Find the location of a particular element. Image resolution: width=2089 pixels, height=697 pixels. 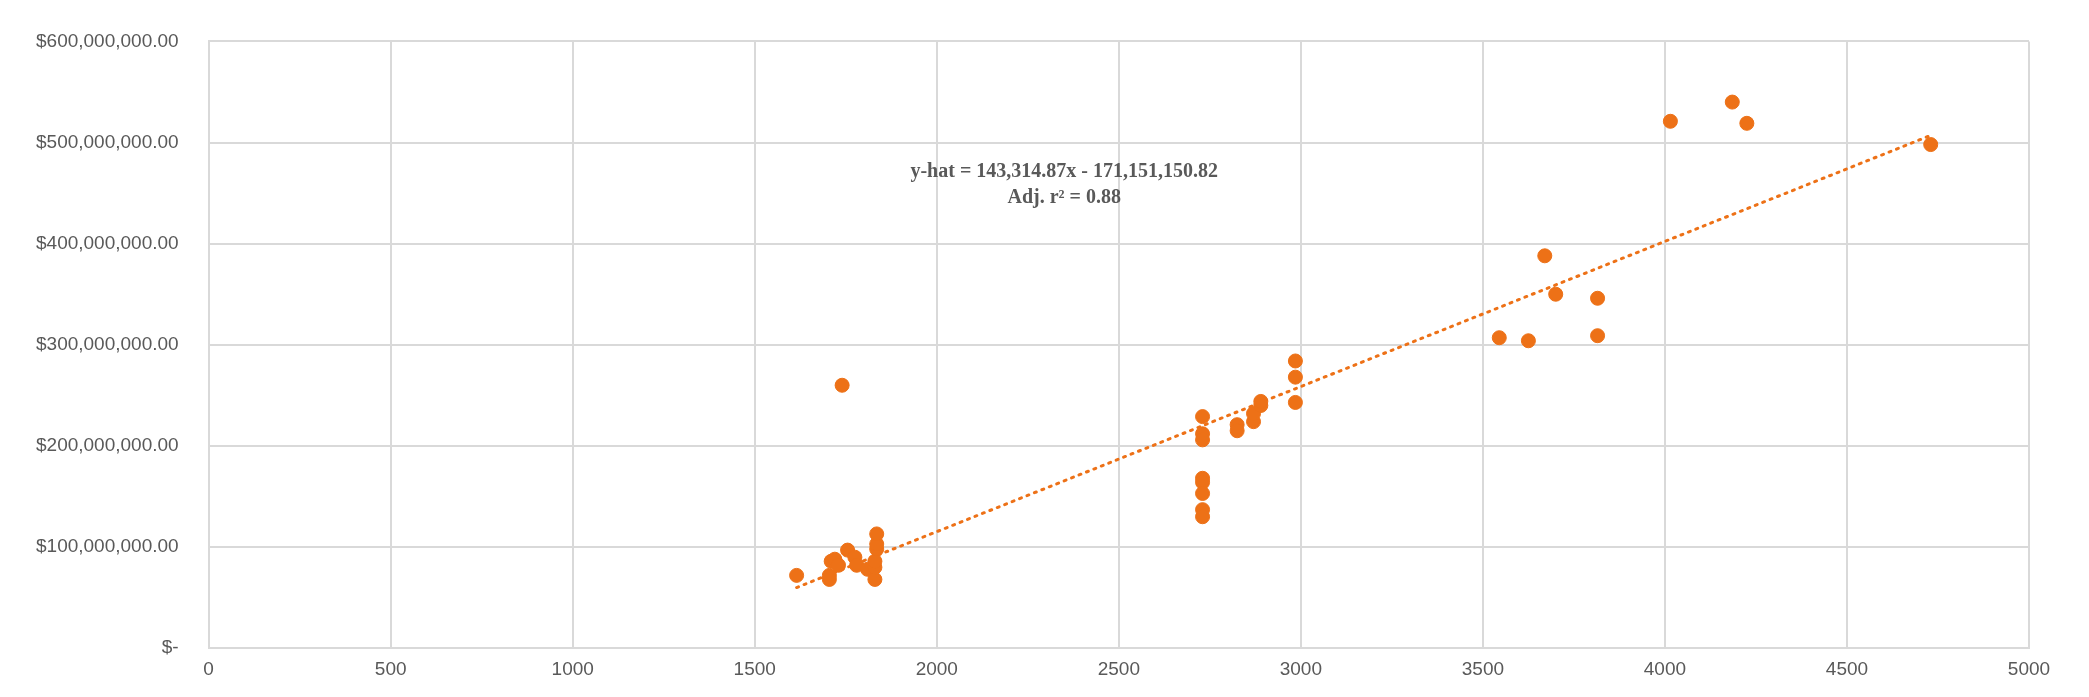

x-tick-label: 0 is located at coordinates (208, 668).